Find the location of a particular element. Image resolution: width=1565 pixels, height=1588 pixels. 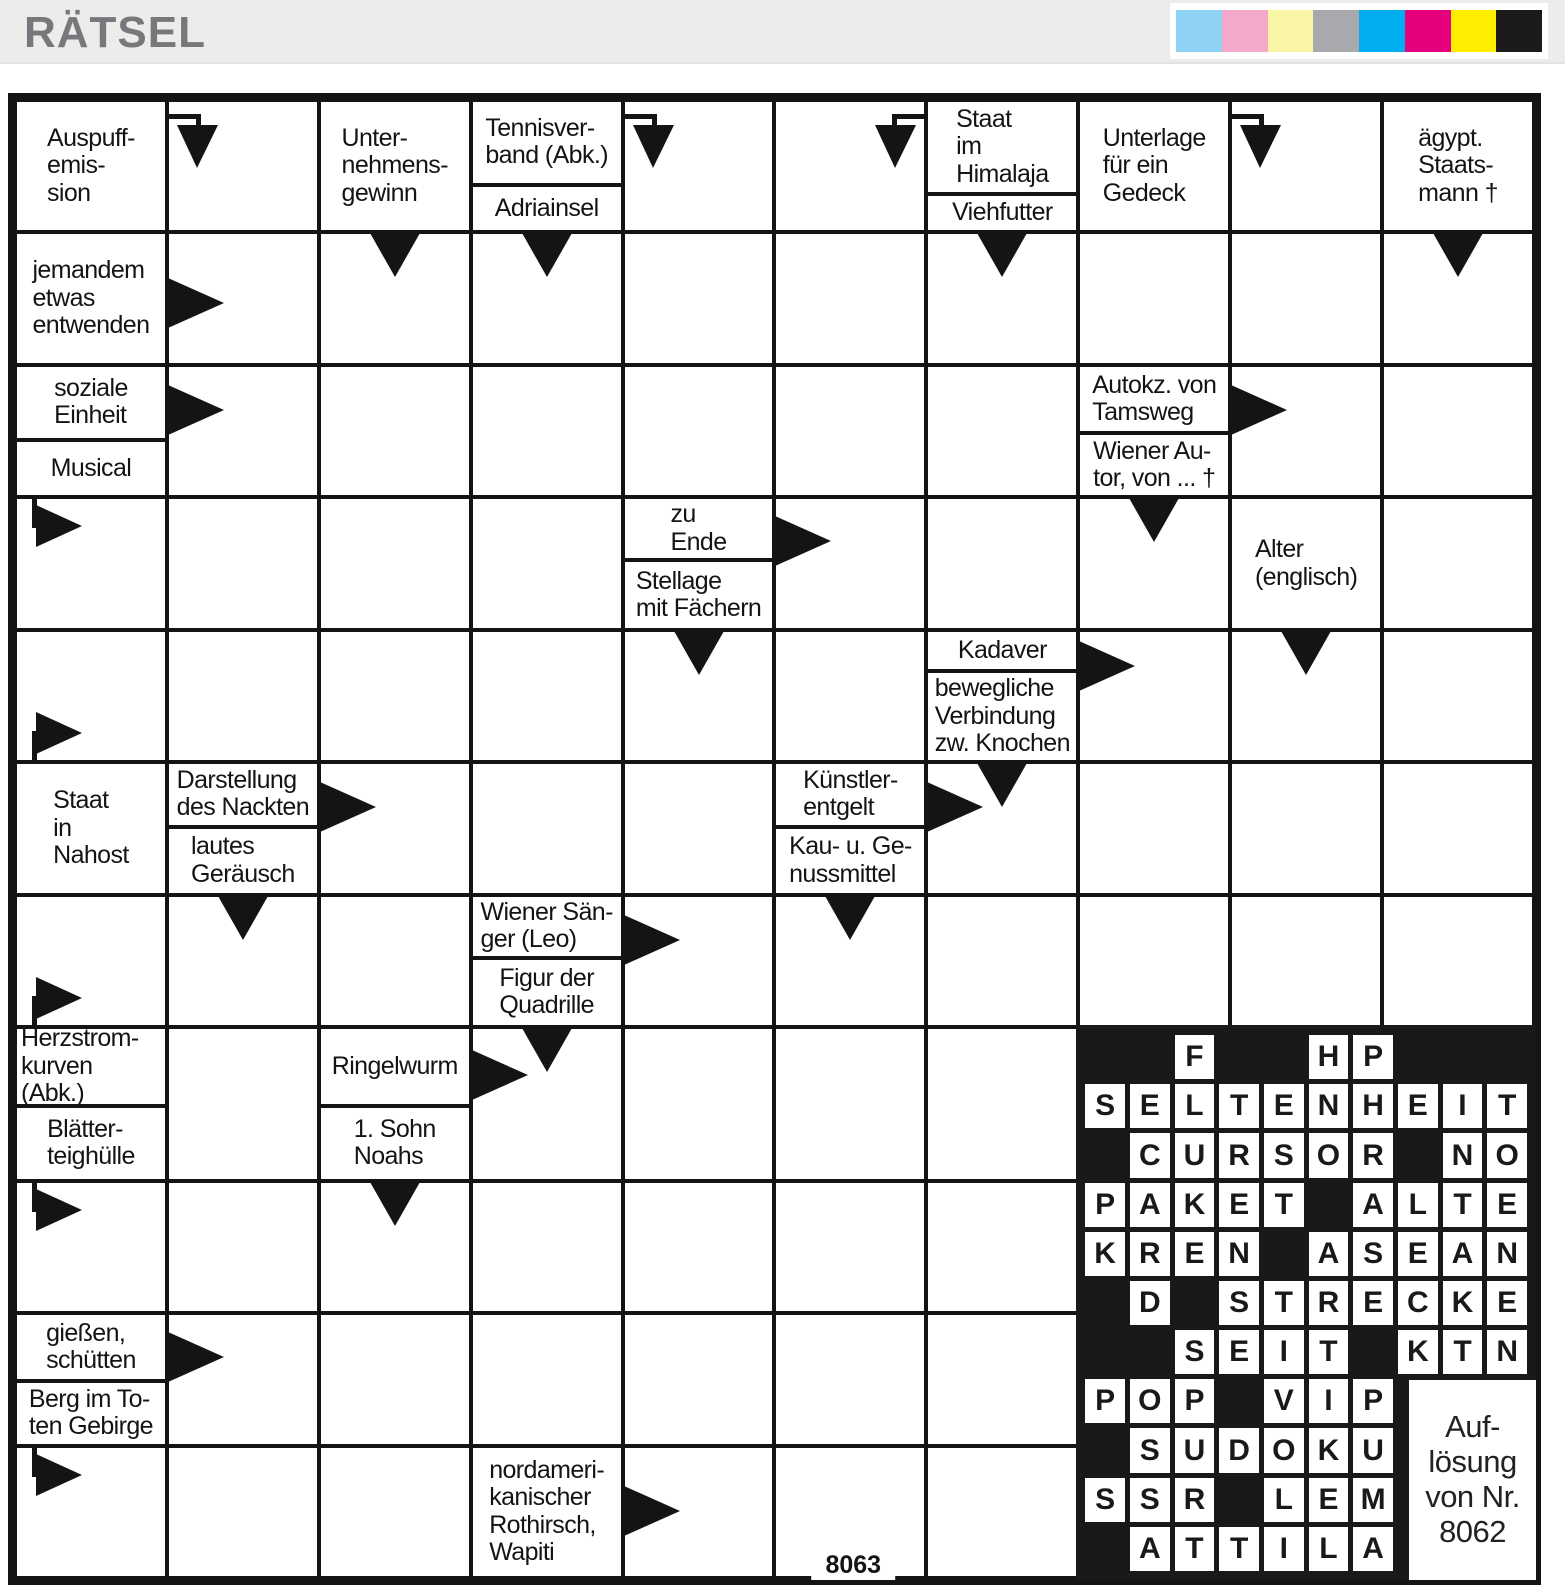

answer-cell-r10c4 is located at coordinates (546, 1379).